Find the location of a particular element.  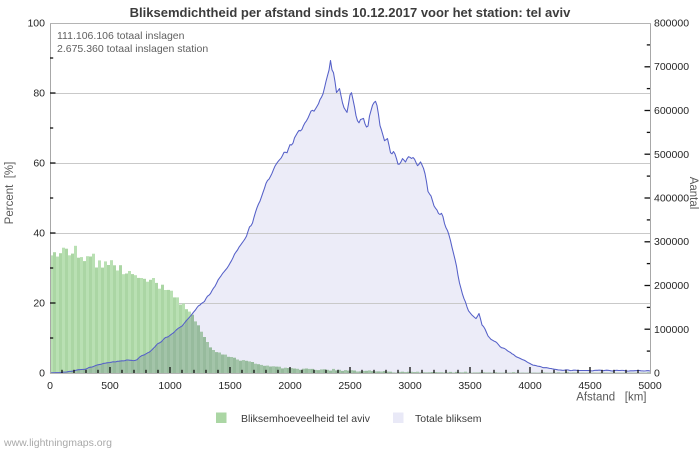

svg-text: Afstand [km] is located at coordinates (611, 398).